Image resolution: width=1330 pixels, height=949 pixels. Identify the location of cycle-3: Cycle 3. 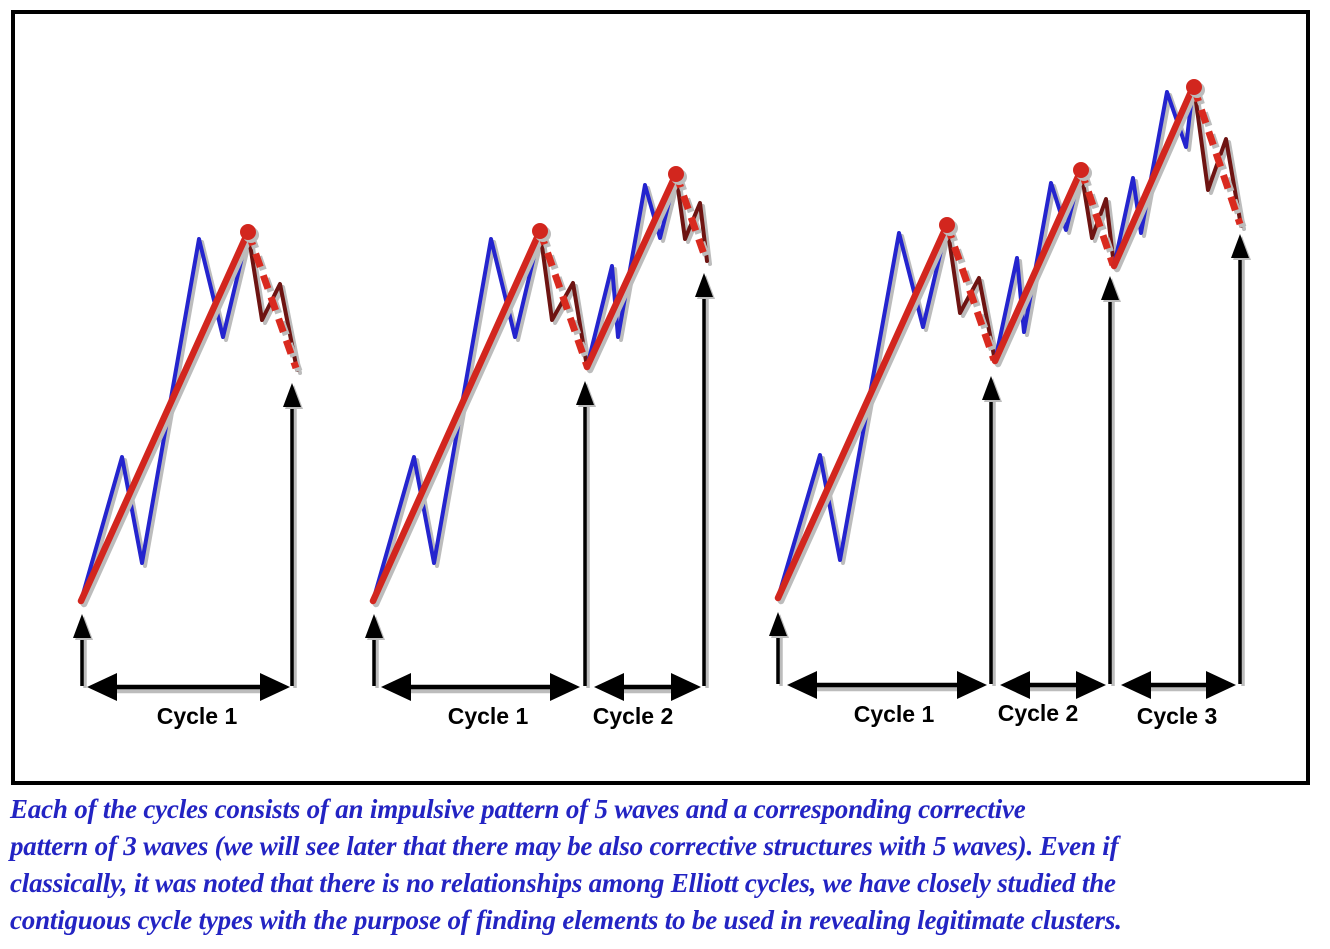
(1180, 404).